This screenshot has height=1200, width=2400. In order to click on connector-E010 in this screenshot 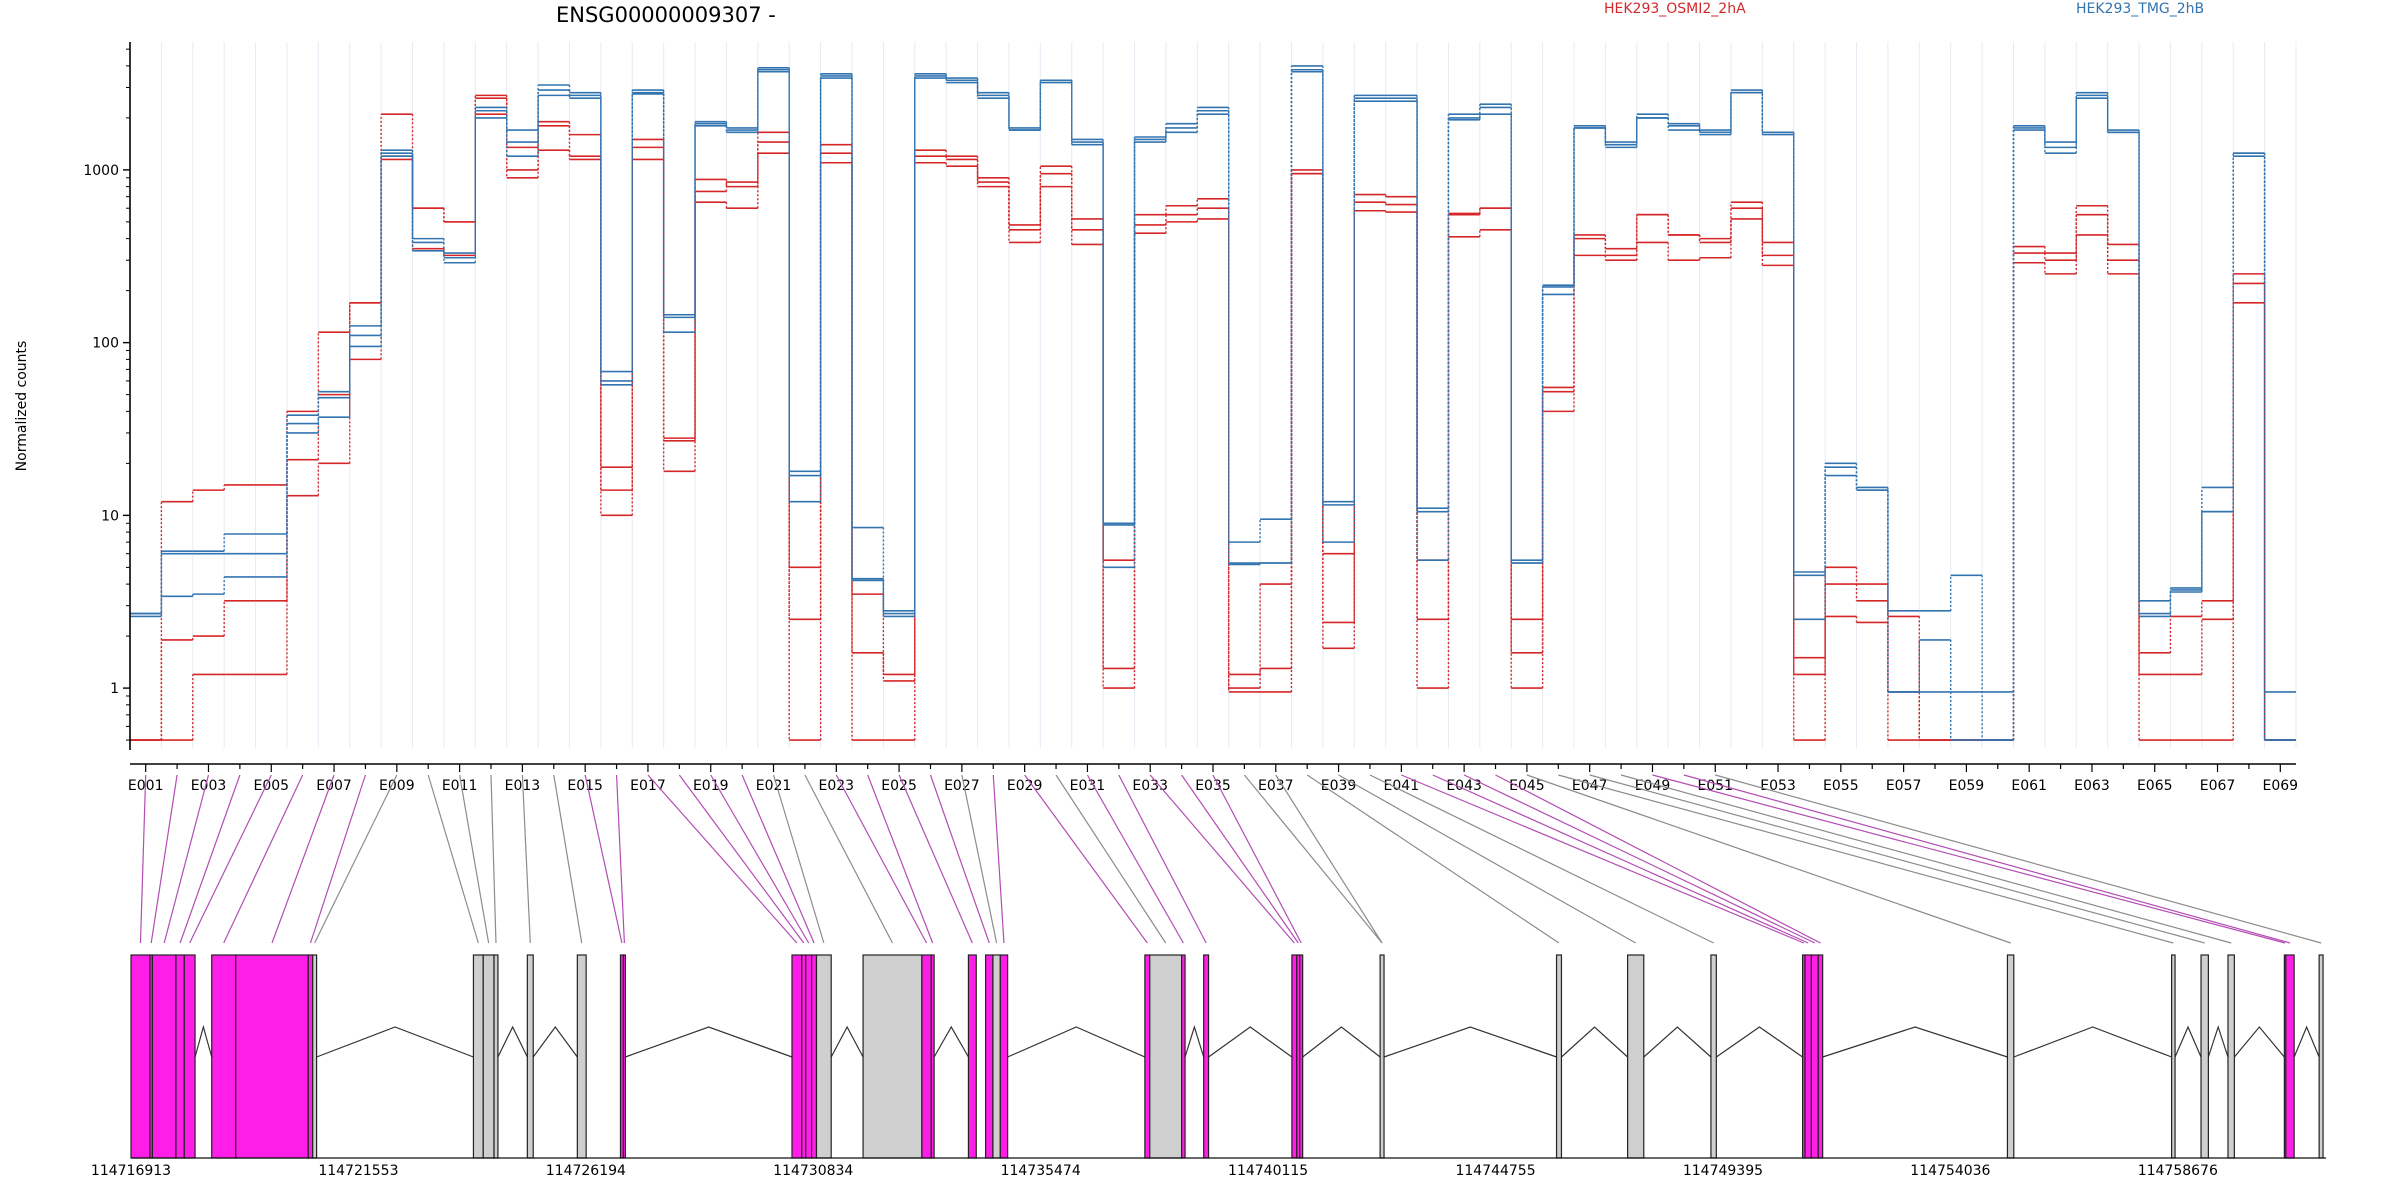, I will do `click(453, 859)`.